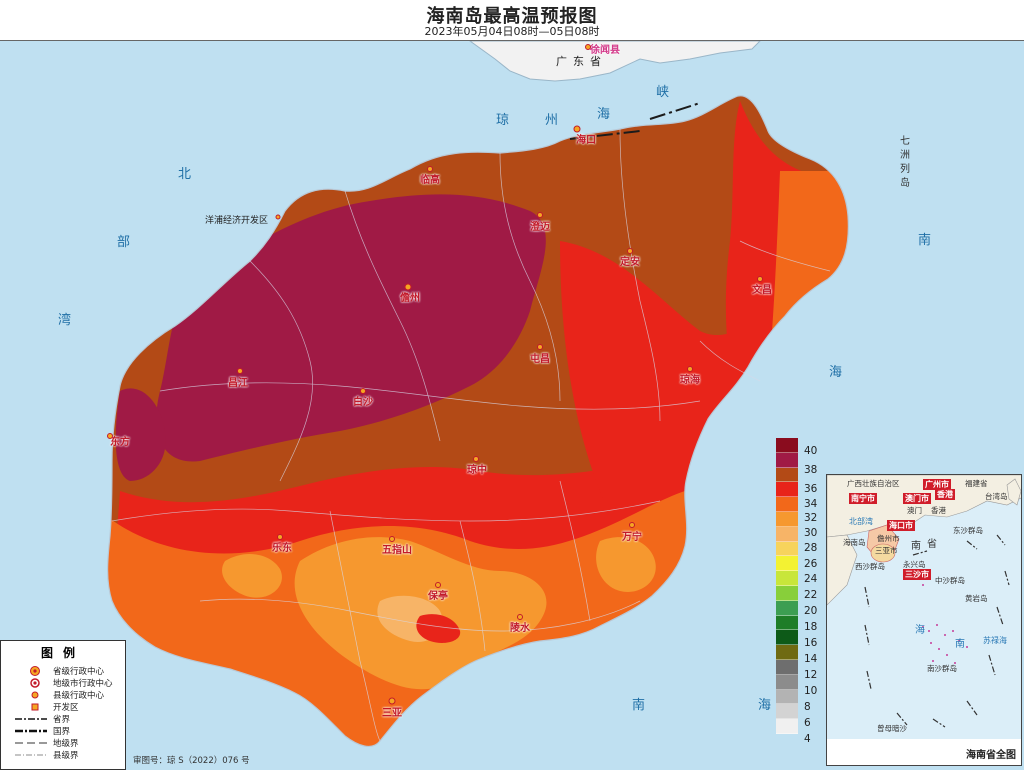 The image size is (1024, 770). Describe the element at coordinates (762, 290) in the screenshot. I see `place-wenchang: 文昌` at that location.